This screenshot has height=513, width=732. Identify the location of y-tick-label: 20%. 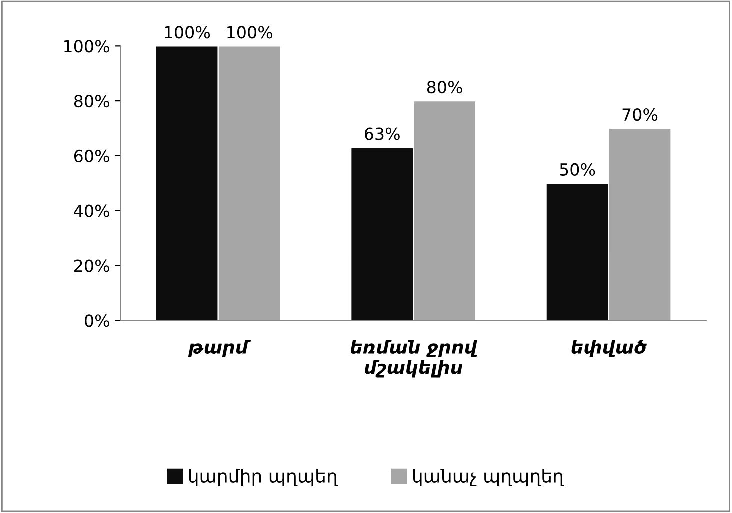
(92, 266).